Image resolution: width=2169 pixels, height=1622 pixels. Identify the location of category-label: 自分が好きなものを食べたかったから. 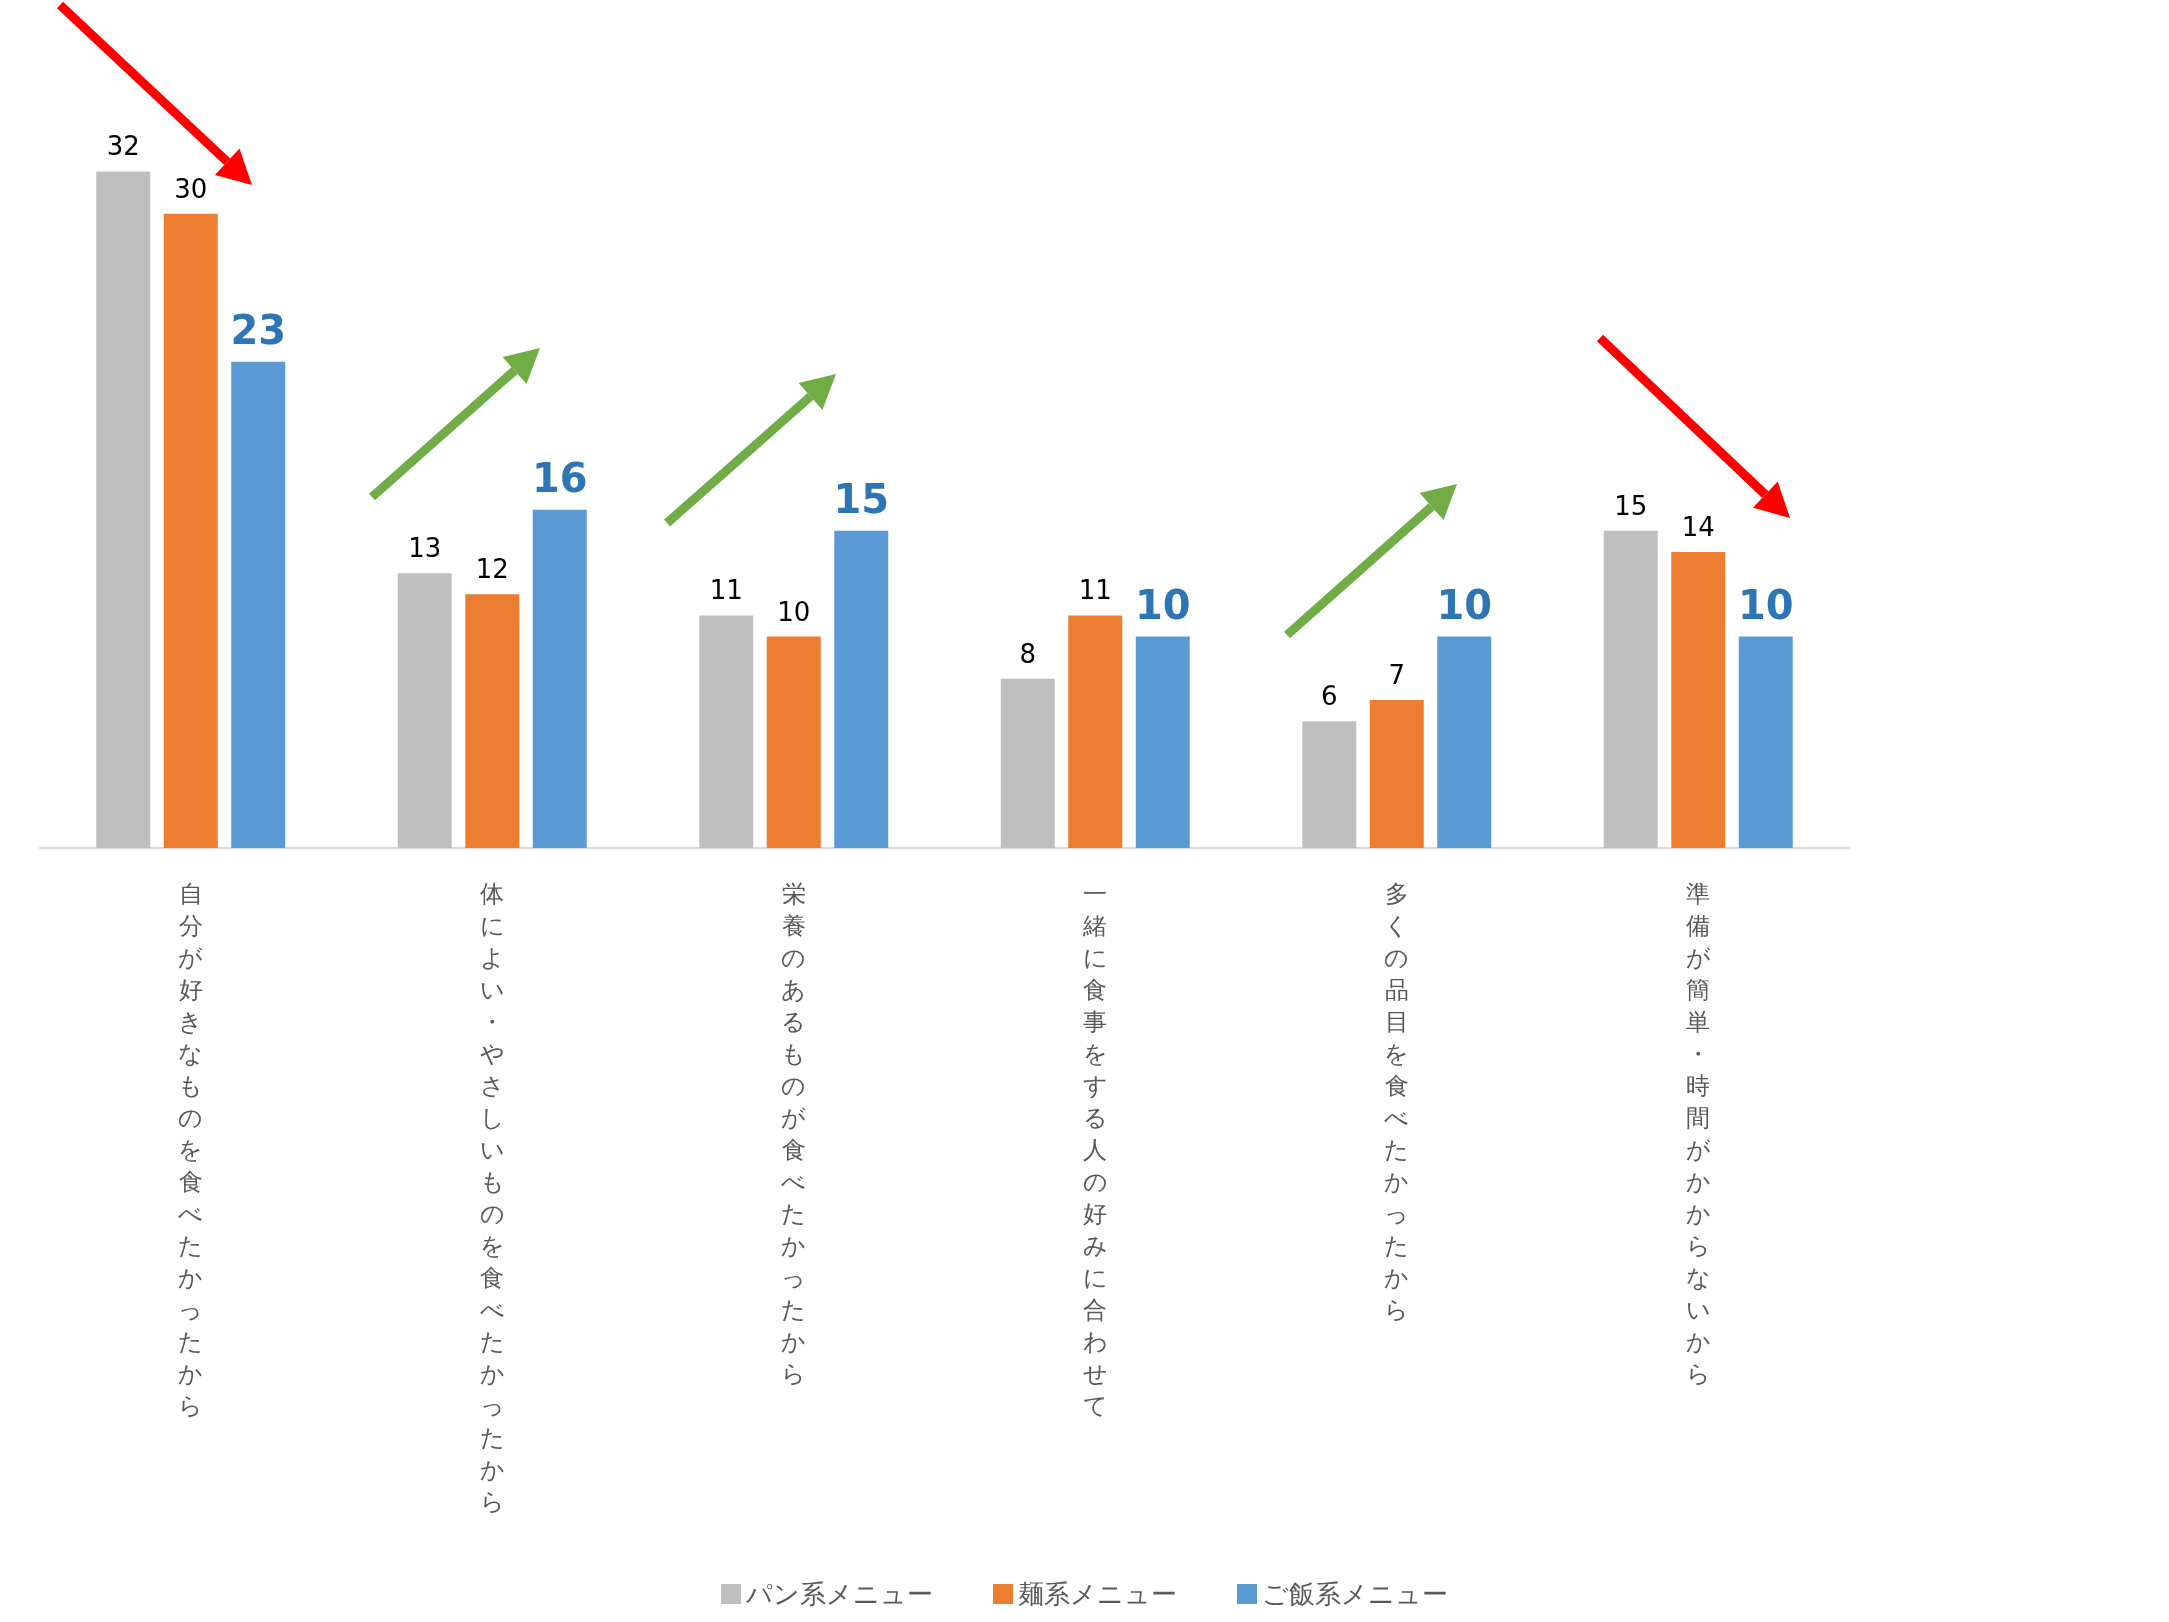
(191, 1150).